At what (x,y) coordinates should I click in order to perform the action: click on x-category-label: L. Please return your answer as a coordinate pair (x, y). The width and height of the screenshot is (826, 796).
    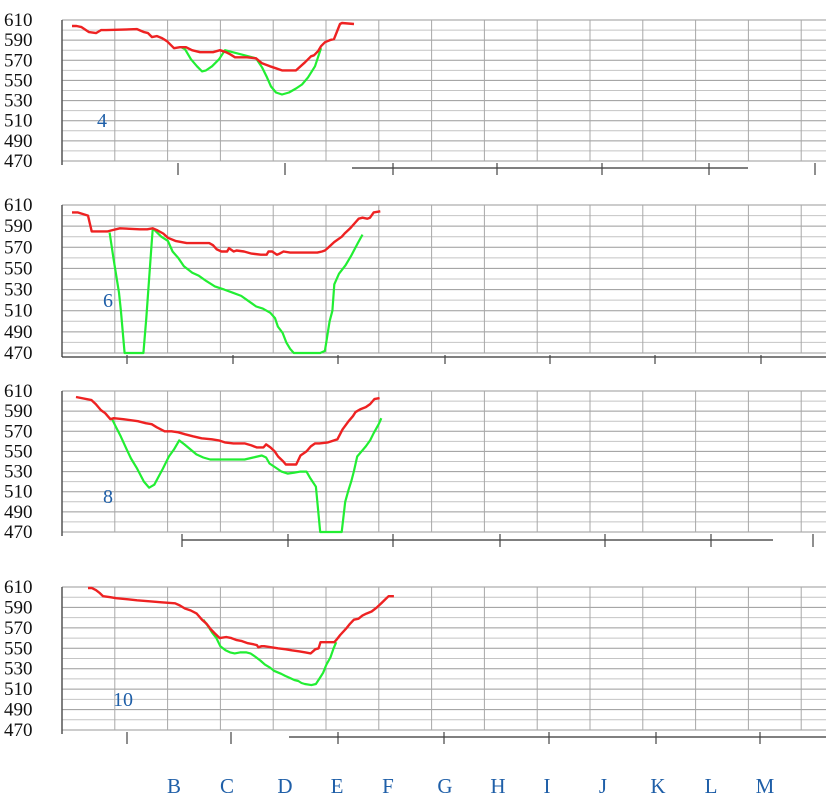
    Looking at the image, I should click on (711, 785).